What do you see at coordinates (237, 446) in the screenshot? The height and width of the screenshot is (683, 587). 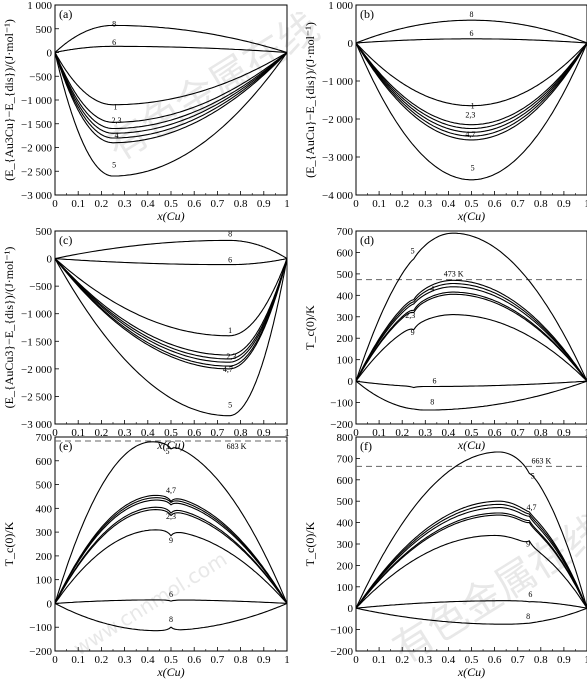 I see `reference-label: 683 K` at bounding box center [237, 446].